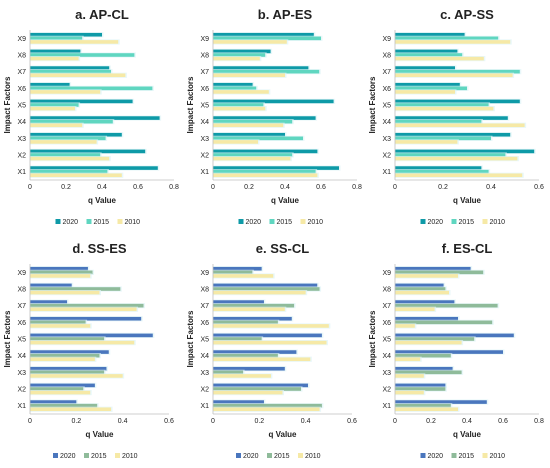 The height and width of the screenshot is (468, 550). What do you see at coordinates (265, 175) in the screenshot?
I see `bar-X1-2010` at bounding box center [265, 175].